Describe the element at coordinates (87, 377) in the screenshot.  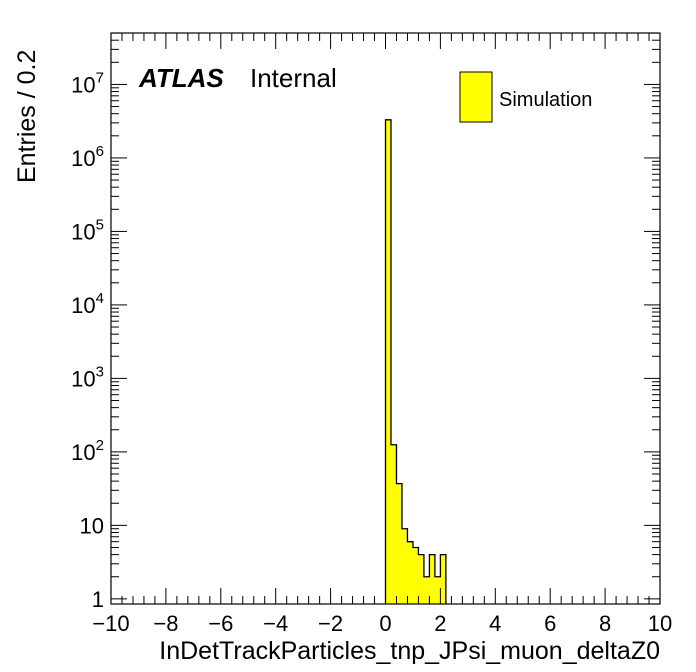
I see `y-tick-label: 10³` at that location.